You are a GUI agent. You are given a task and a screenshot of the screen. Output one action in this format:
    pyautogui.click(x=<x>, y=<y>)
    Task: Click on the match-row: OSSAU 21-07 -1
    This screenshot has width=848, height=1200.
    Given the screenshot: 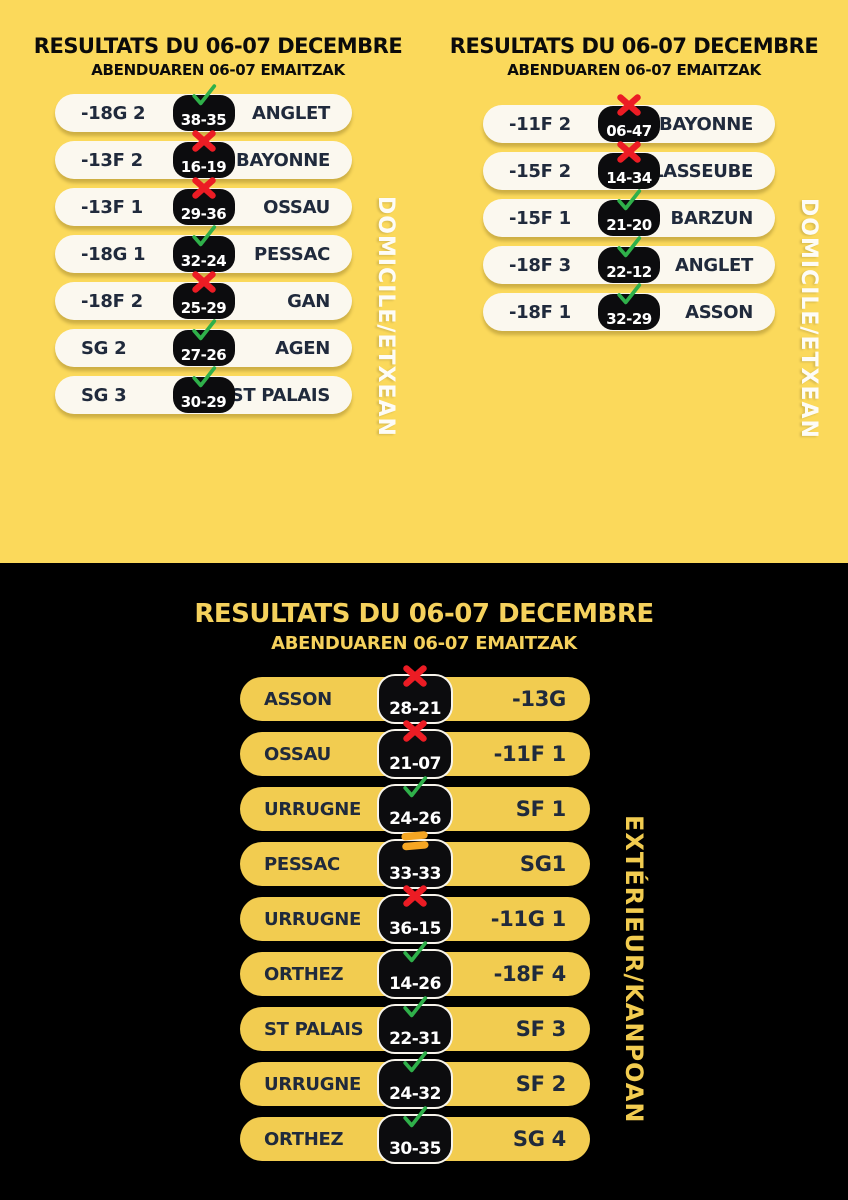 What is the action you would take?
    pyautogui.click(x=415, y=749)
    